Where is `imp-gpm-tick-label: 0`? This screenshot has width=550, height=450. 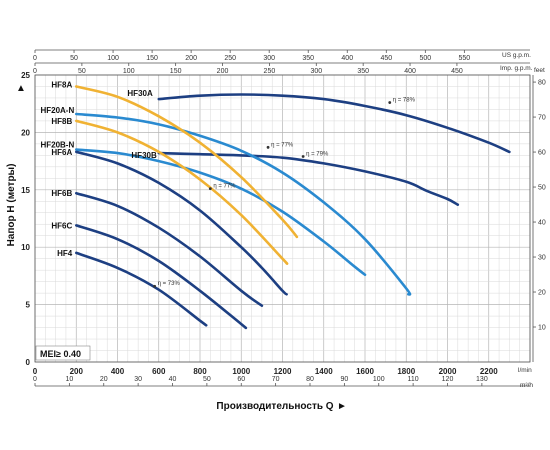
imp-gpm-tick-label: 0 is located at coordinates (35, 71).